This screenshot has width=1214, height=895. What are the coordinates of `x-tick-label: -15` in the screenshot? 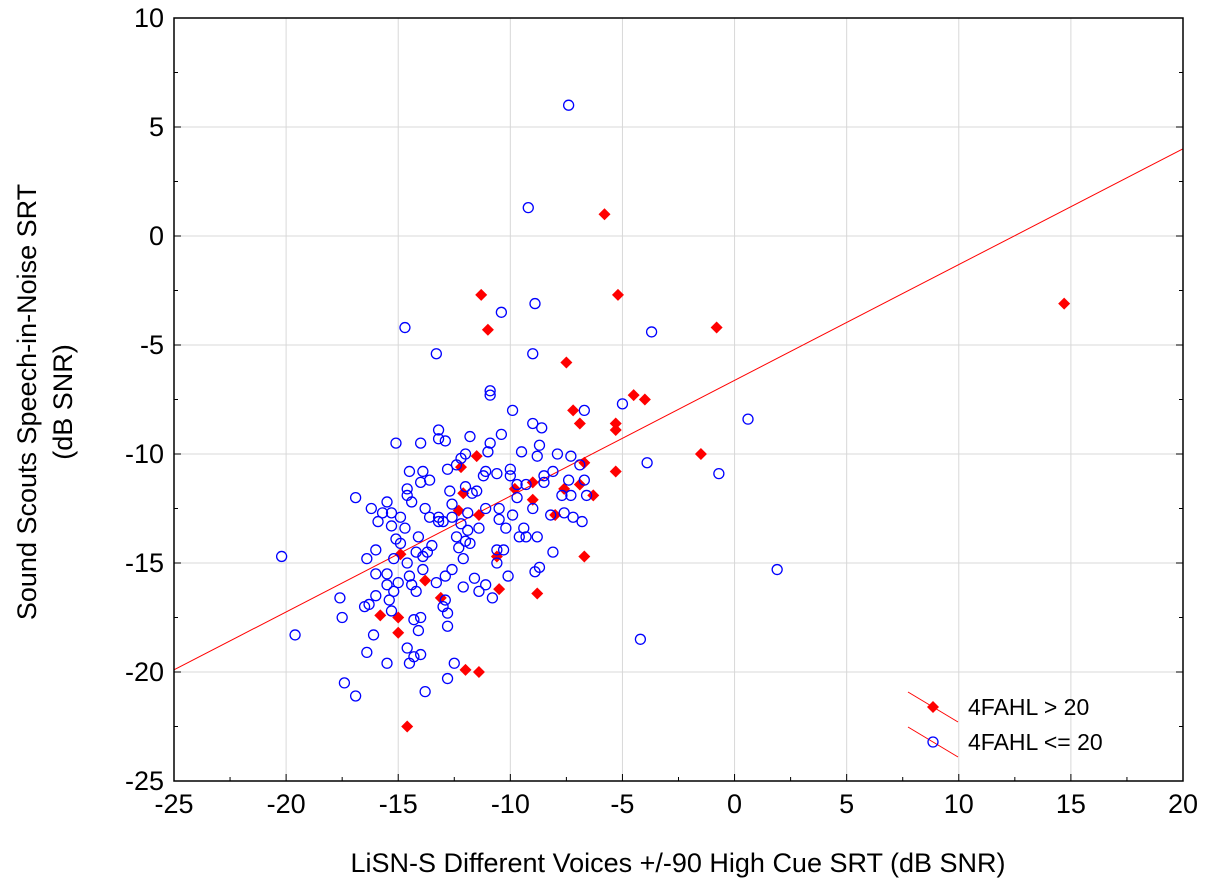 It's located at (398, 804).